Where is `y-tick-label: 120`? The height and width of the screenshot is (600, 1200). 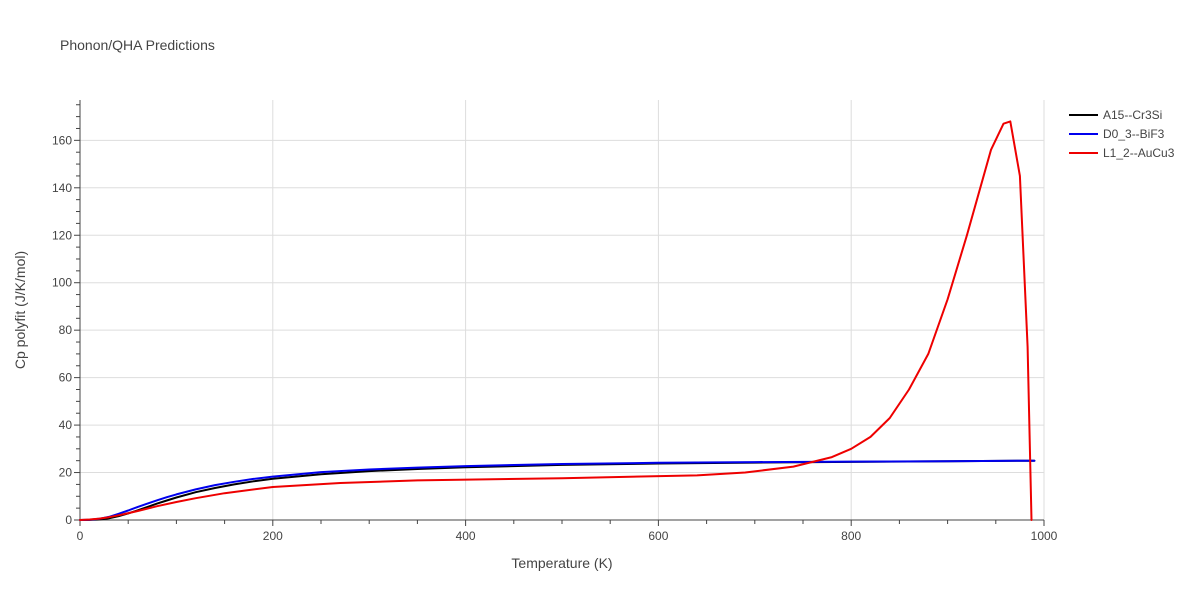
y-tick-label: 120 is located at coordinates (62, 235).